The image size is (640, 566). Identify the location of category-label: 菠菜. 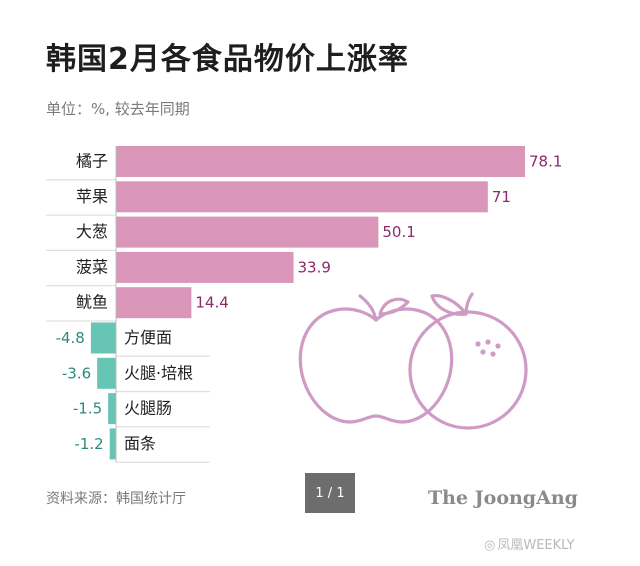
(92, 266).